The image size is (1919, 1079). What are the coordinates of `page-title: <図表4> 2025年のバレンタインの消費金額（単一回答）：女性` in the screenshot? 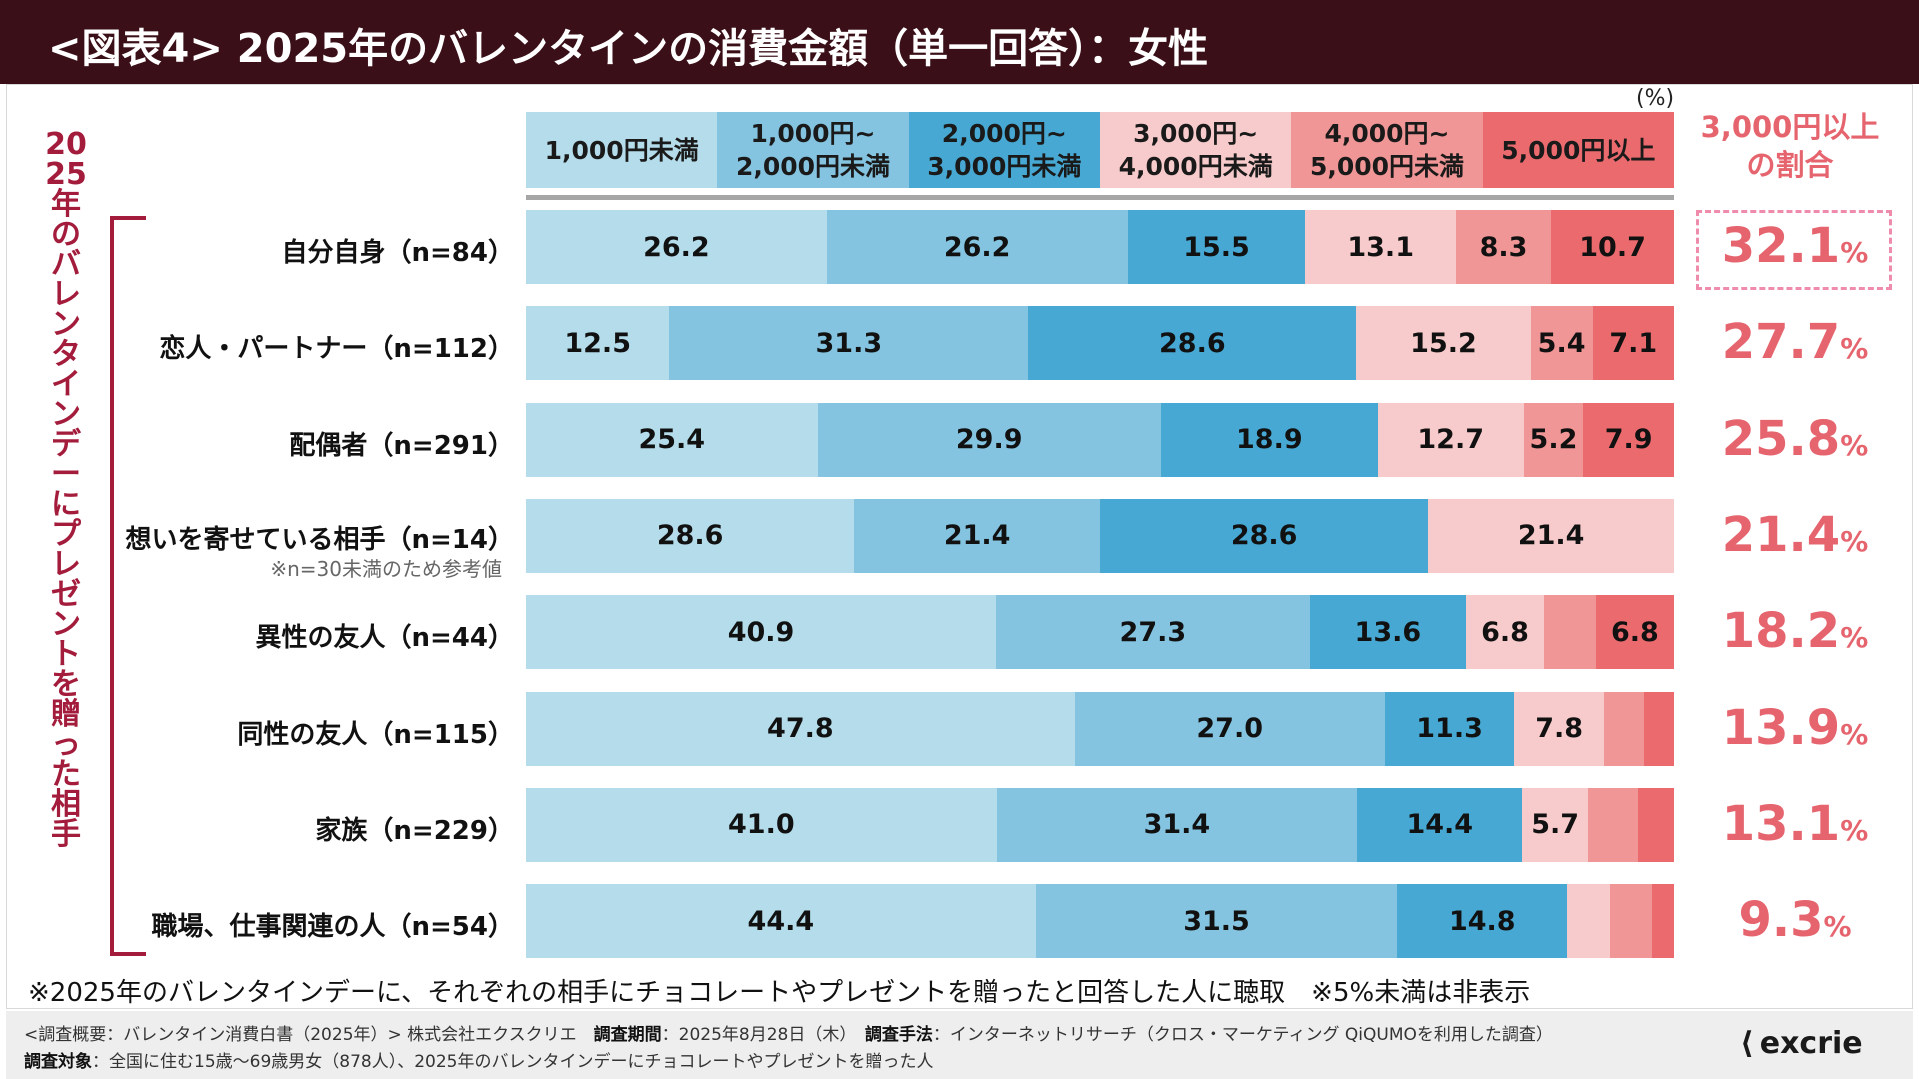 It's located at (628, 49).